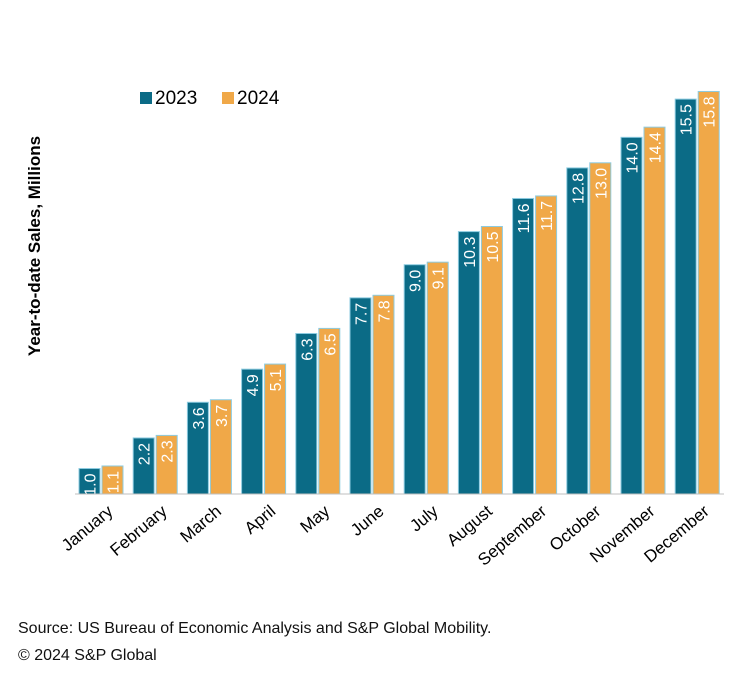  What do you see at coordinates (91, 484) in the screenshot?
I see `data-label-2023-january: 1.0` at bounding box center [91, 484].